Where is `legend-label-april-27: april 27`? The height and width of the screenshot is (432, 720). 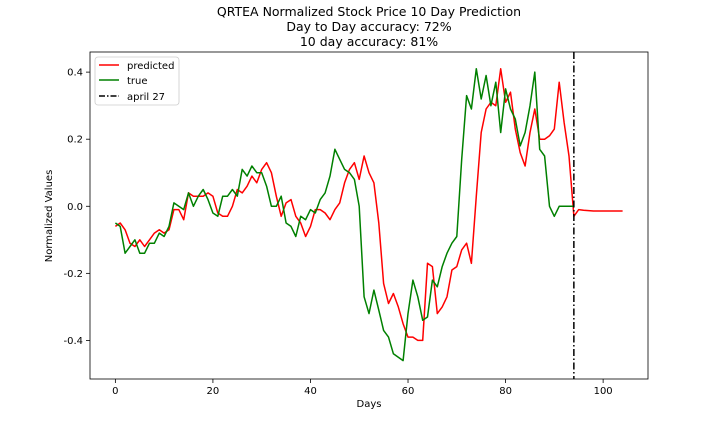
legend-label-april-27: april 27 is located at coordinates (146, 97).